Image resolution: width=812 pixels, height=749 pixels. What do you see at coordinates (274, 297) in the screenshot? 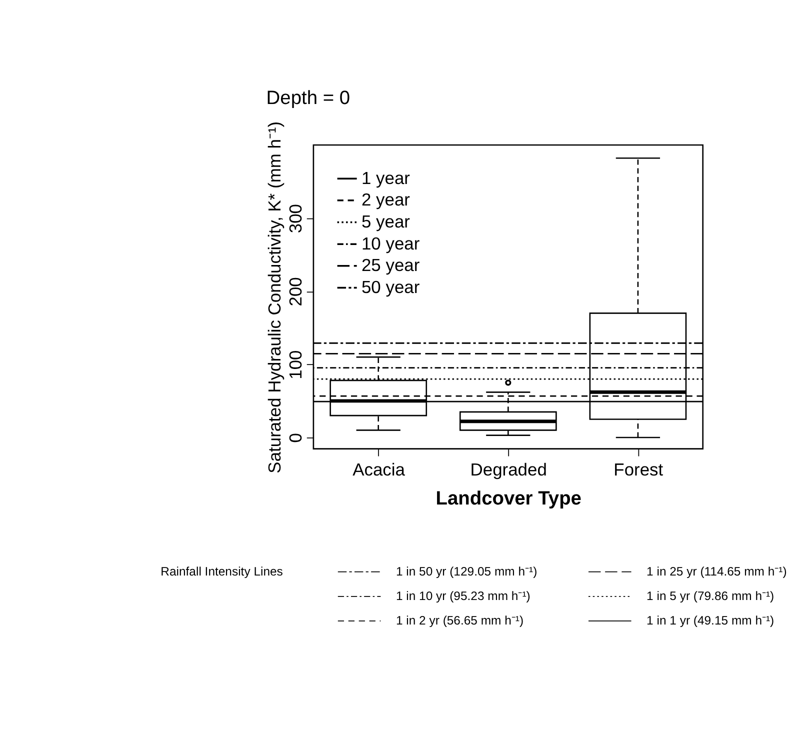
I see `y-axis-title: Saturated Hydraulic Conductivity, K* (mm h⁻¹)` at bounding box center [274, 297].